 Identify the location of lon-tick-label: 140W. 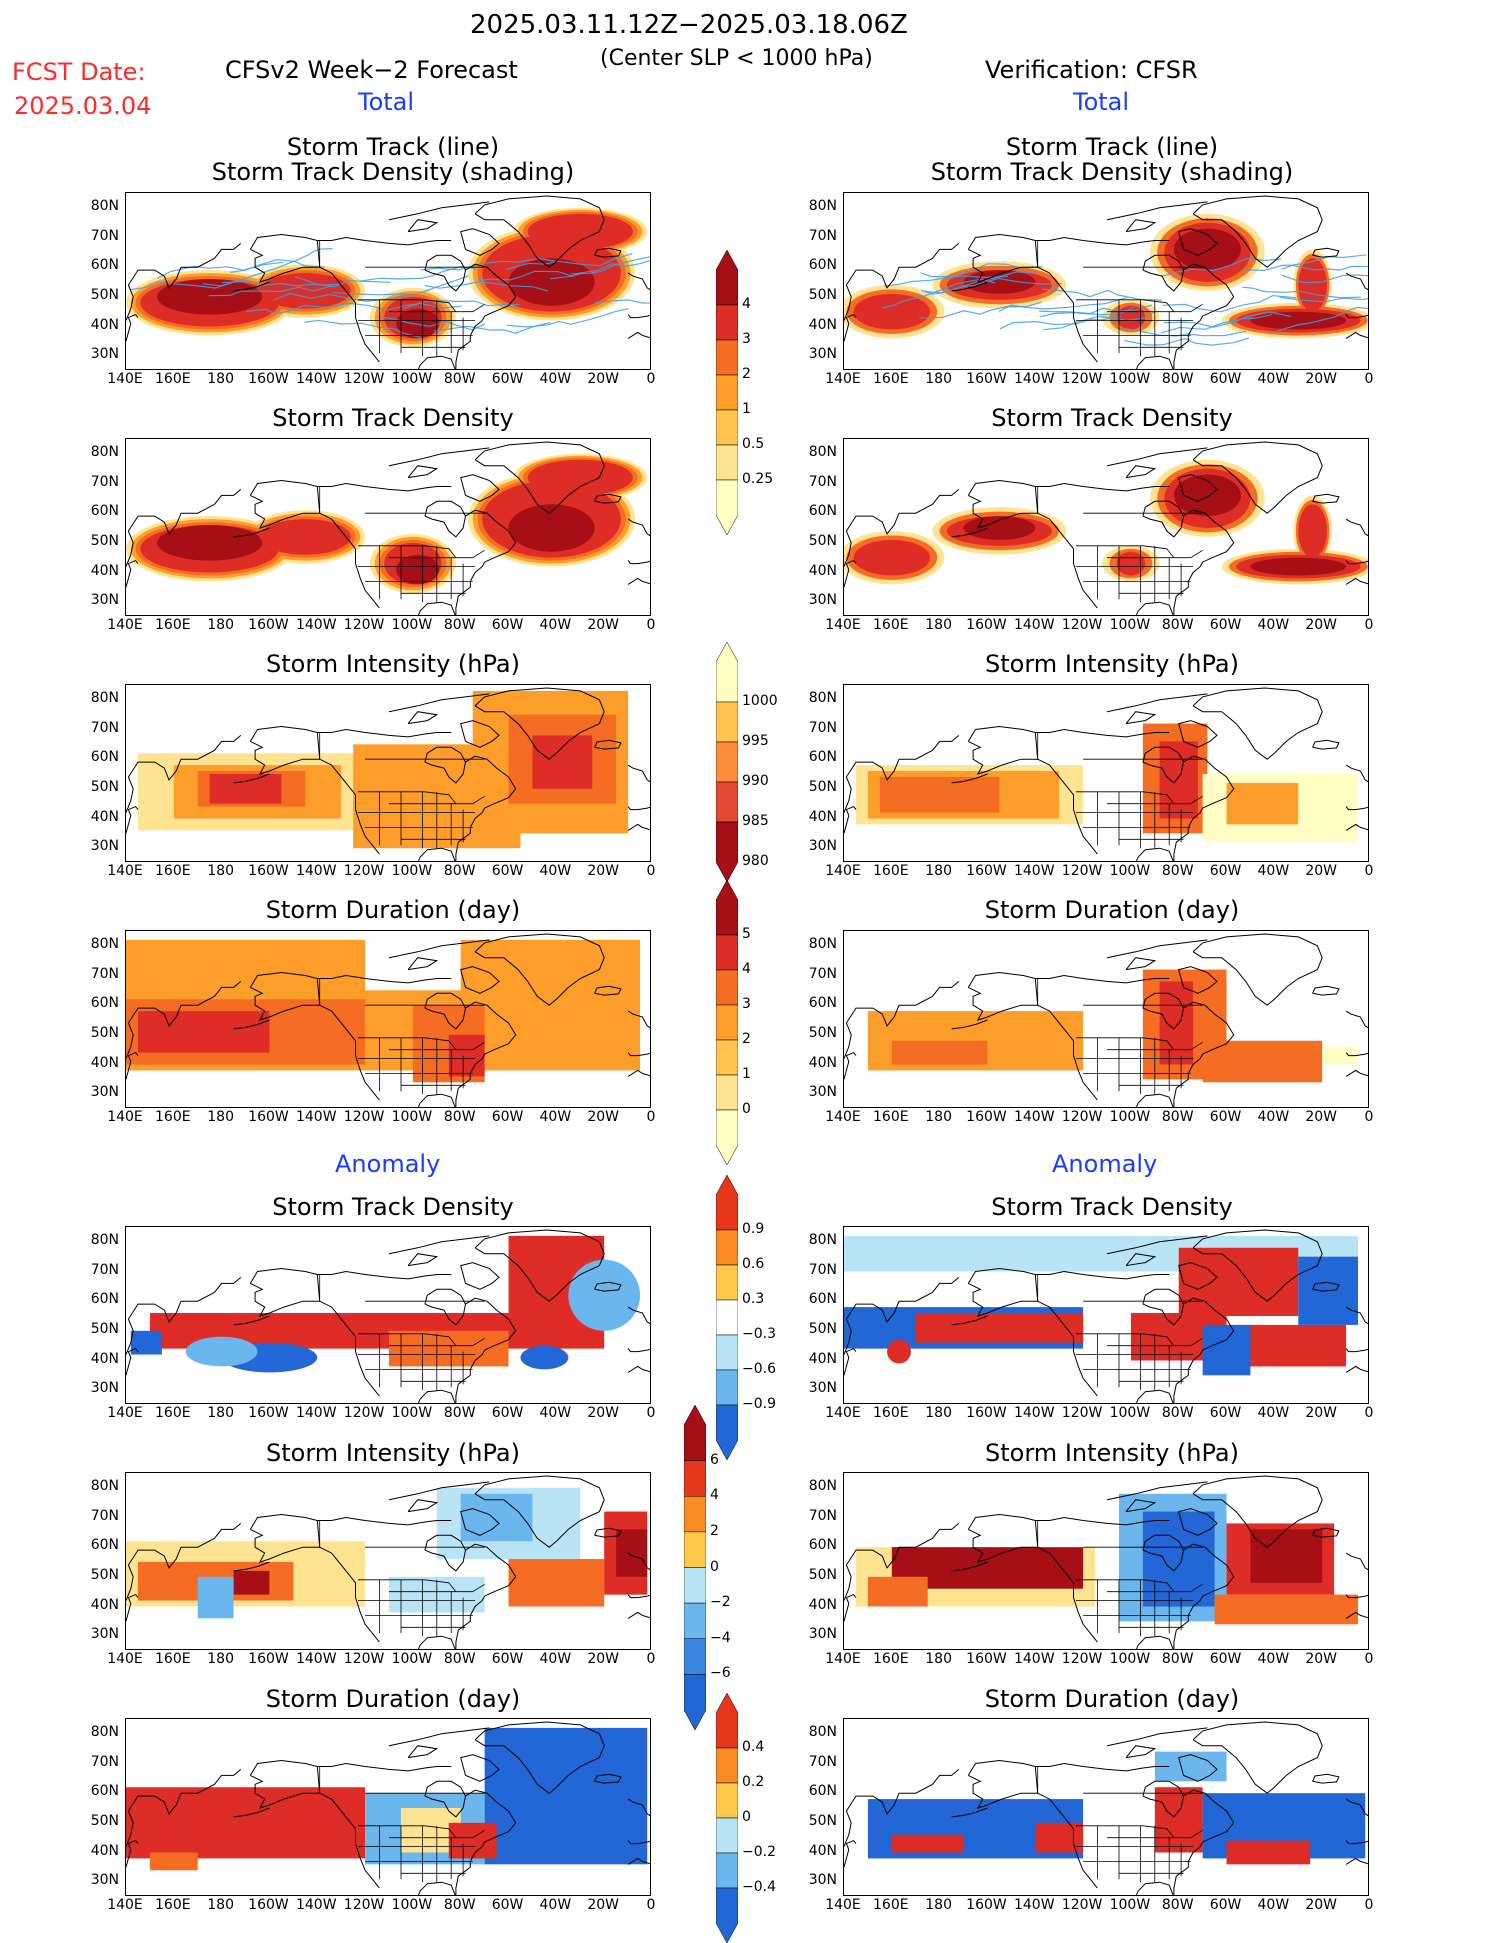
(1034, 625).